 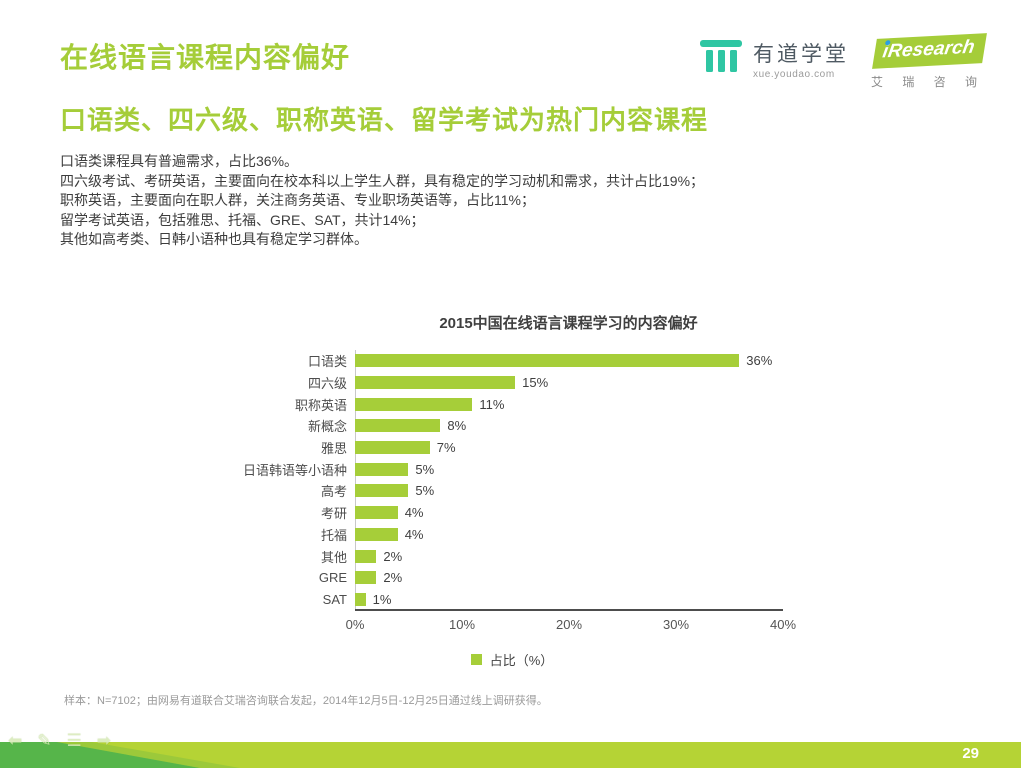 I want to click on category-label: 日语韩语等小语种, so click(x=294, y=470).